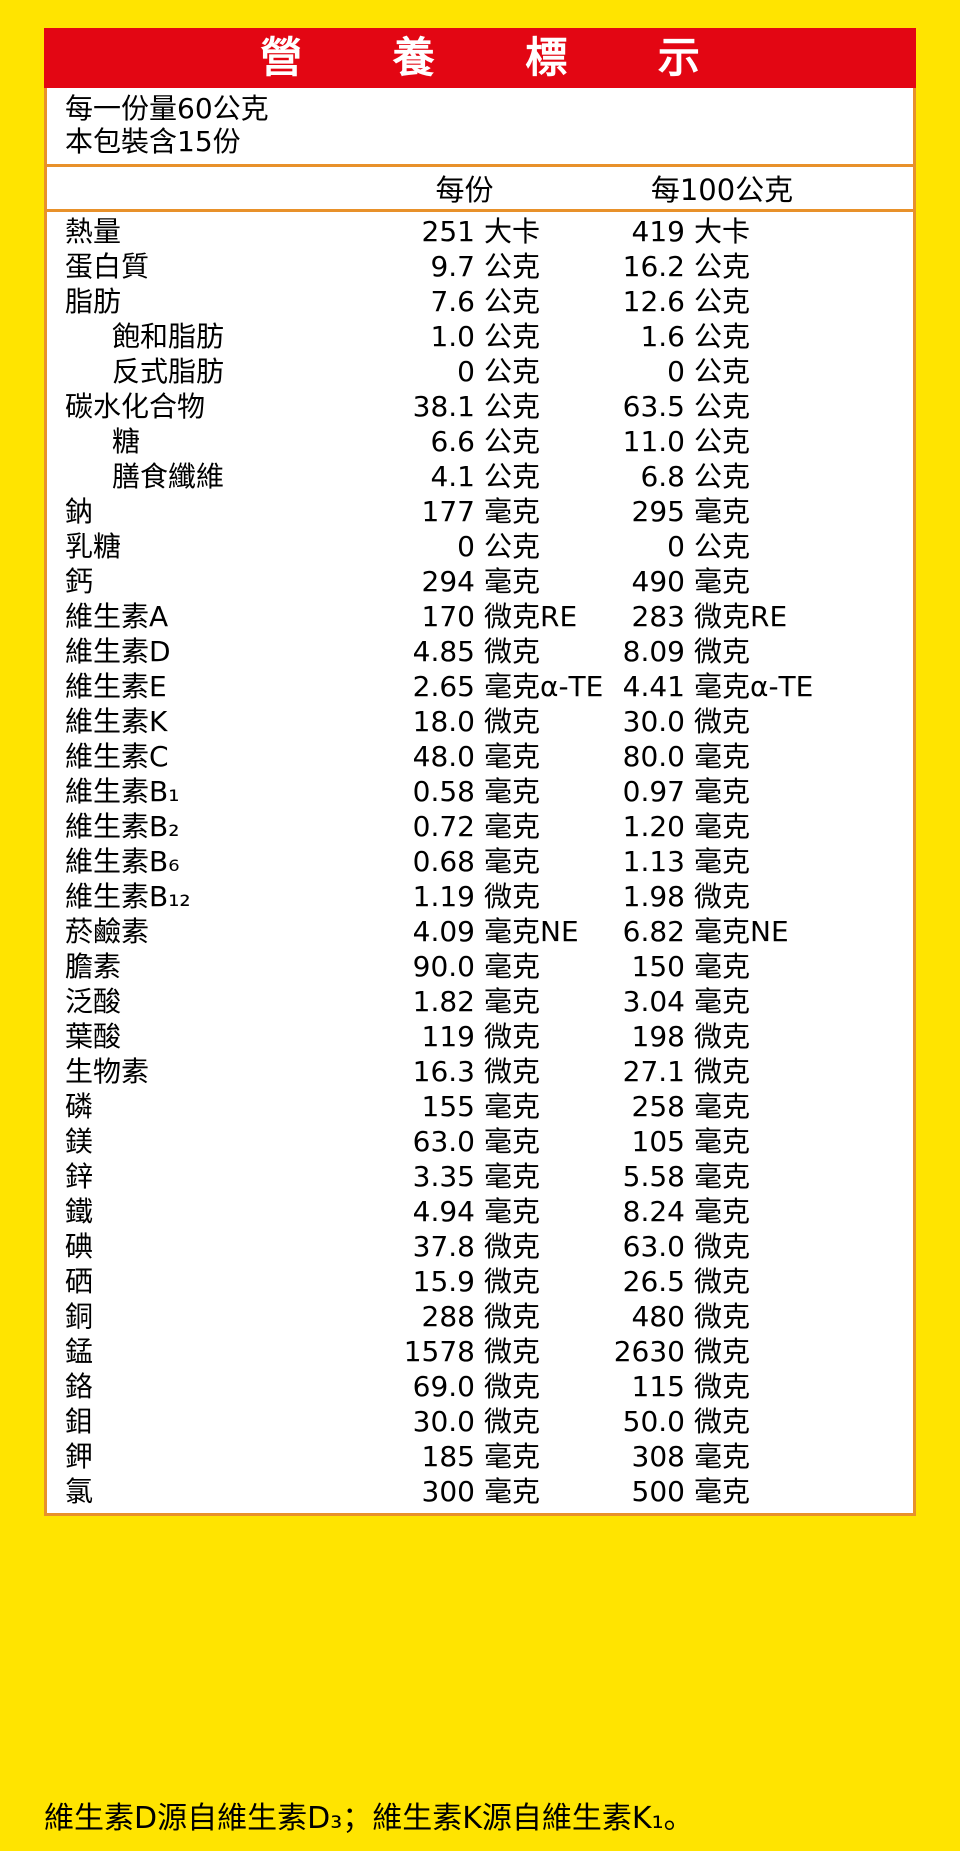  I want to click on table-column-header-row: 每份 每100公克, so click(480, 189).